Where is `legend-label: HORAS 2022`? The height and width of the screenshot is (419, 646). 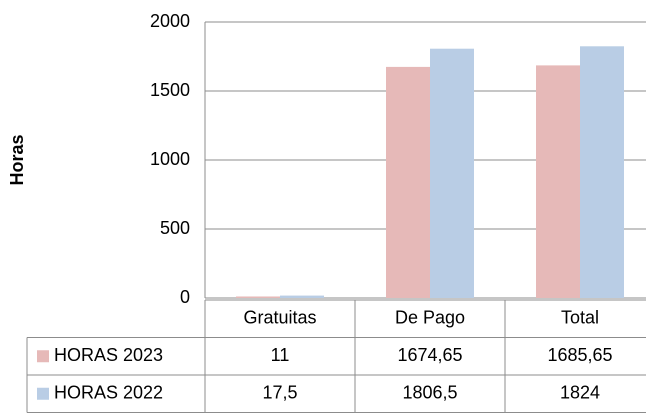 legend-label: HORAS 2022 is located at coordinates (108, 393).